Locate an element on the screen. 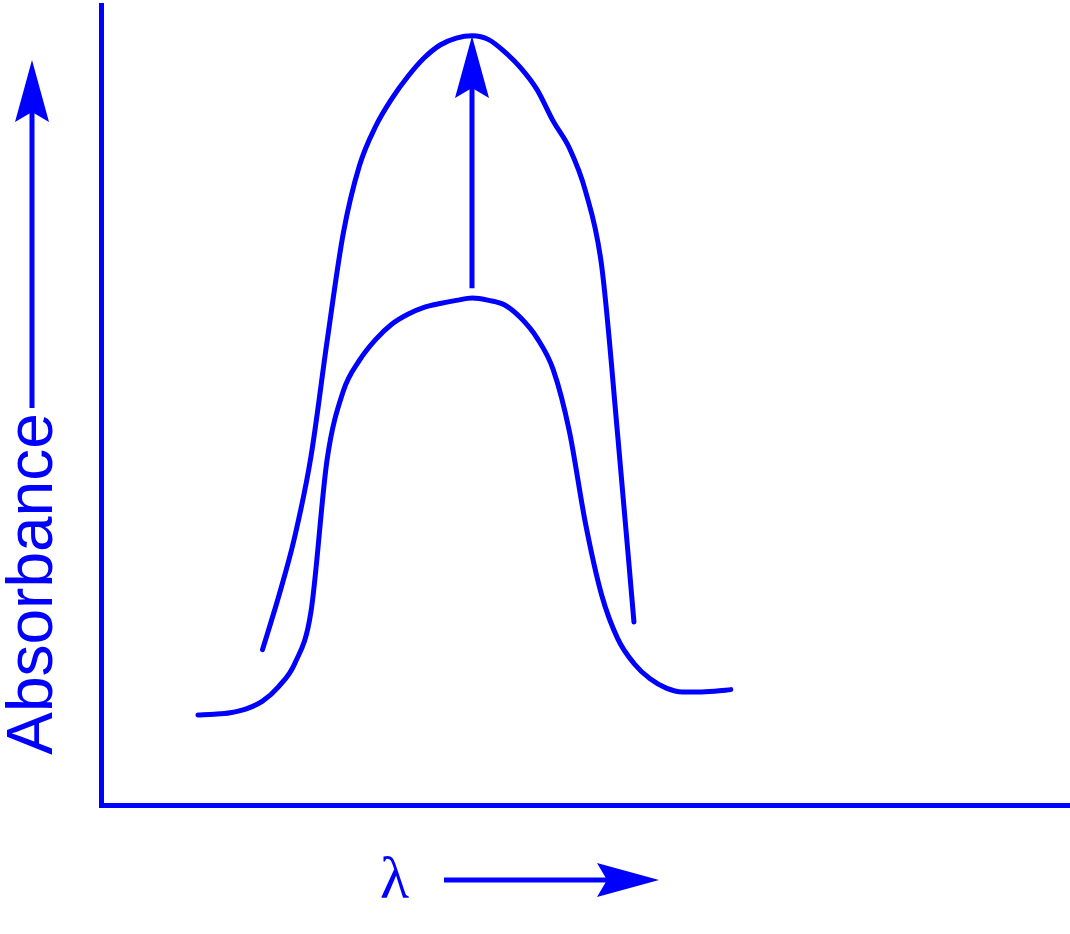 The image size is (1070, 934). x-axis-title: λ is located at coordinates (395, 878).